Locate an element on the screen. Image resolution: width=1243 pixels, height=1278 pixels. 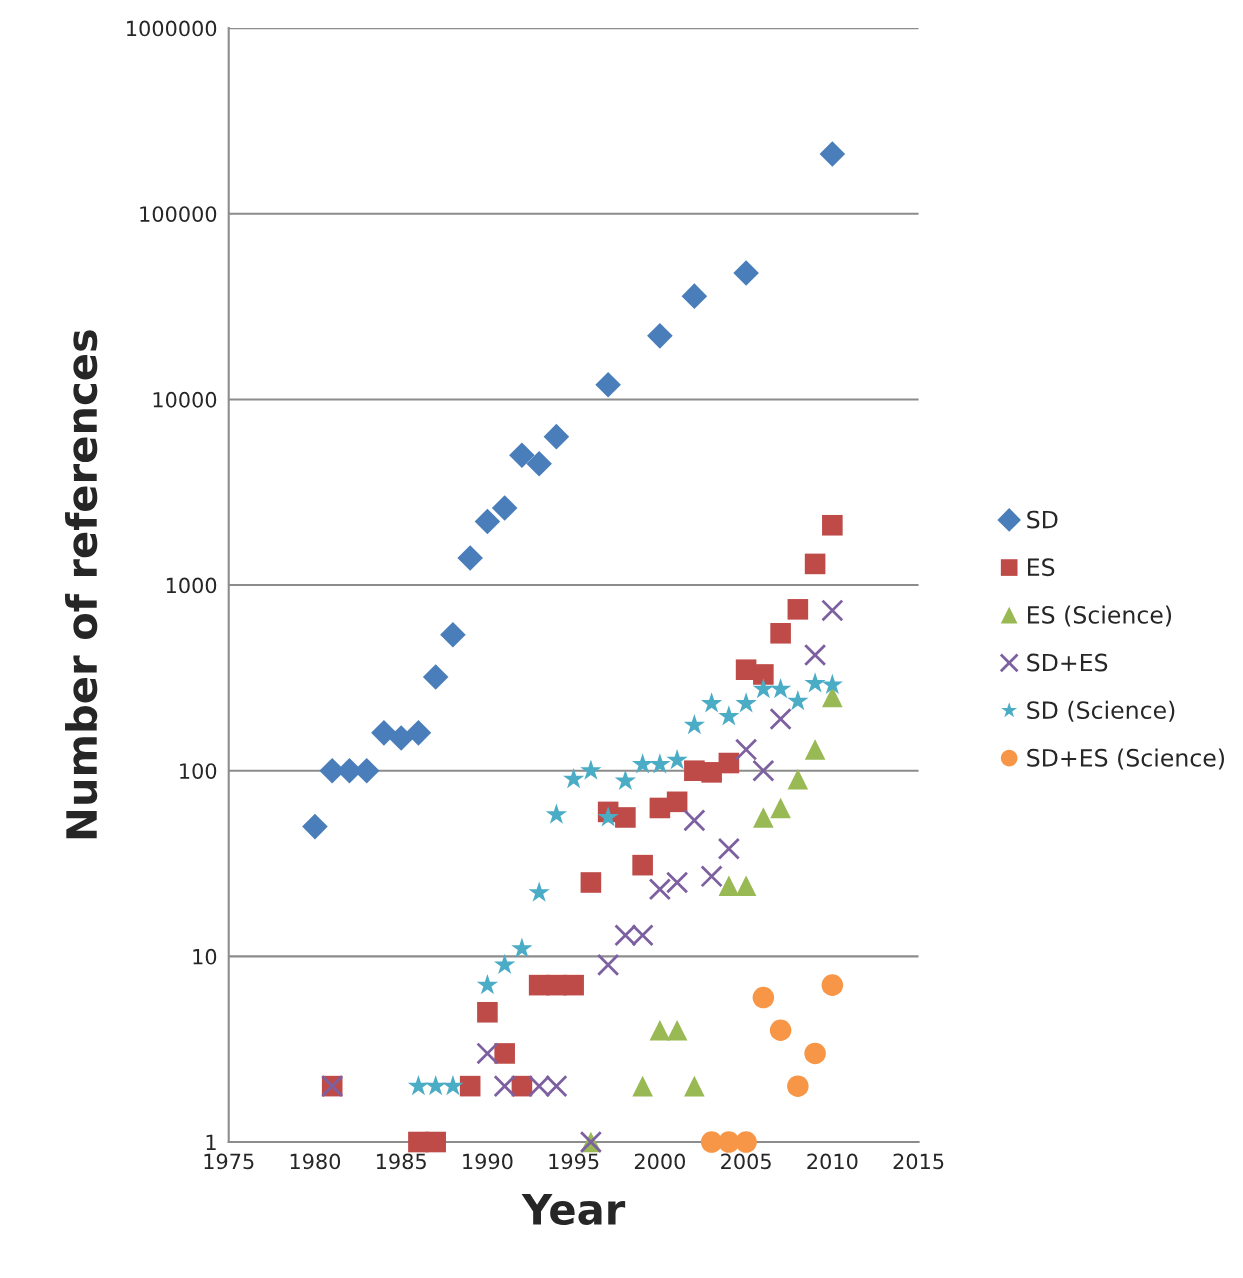
x-tick-label: 2000 is located at coordinates (659, 1161).